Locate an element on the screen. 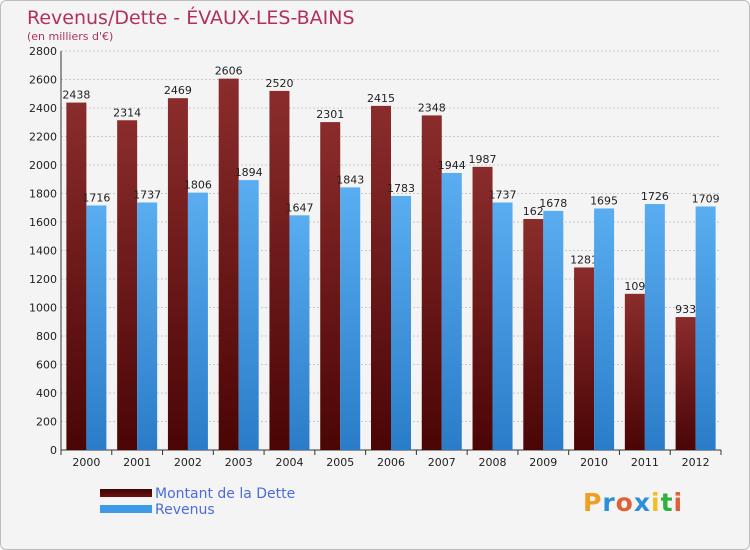  y-tick-label: 1400 is located at coordinates (43, 251).